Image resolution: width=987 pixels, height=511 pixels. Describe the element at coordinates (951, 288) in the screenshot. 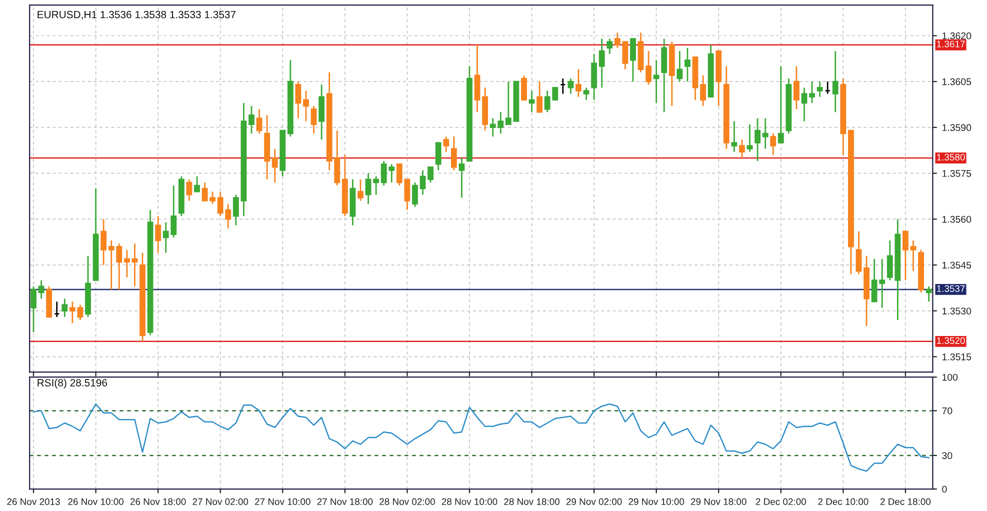

I see `ref-line-label: 1.3537` at that location.